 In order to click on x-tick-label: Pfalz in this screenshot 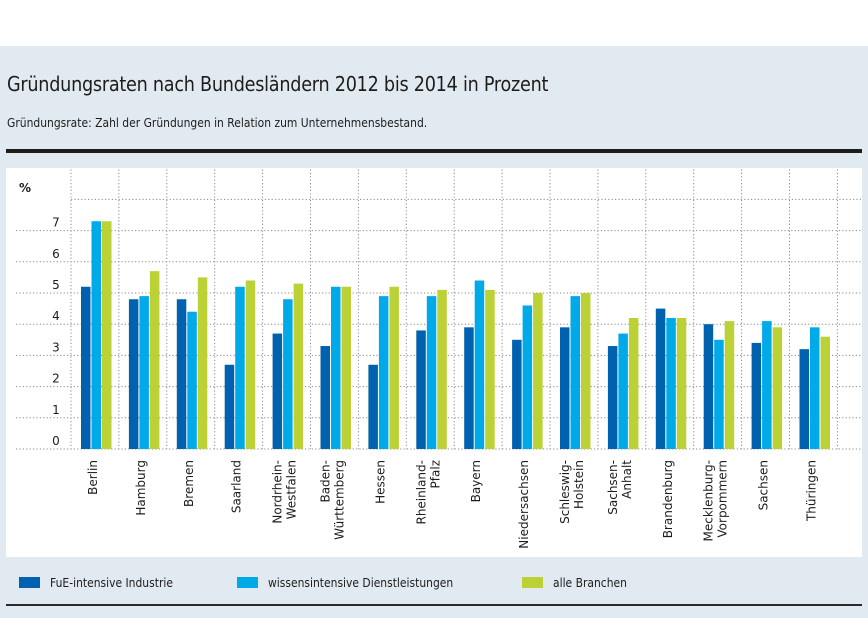, I will do `click(435, 474)`.